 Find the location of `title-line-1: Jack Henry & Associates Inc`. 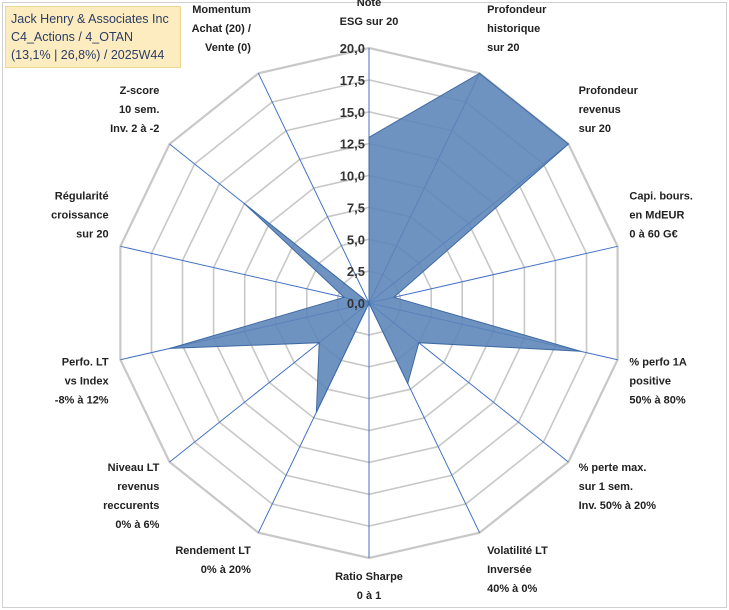

title-line-1: Jack Henry & Associates Inc is located at coordinates (90, 19).